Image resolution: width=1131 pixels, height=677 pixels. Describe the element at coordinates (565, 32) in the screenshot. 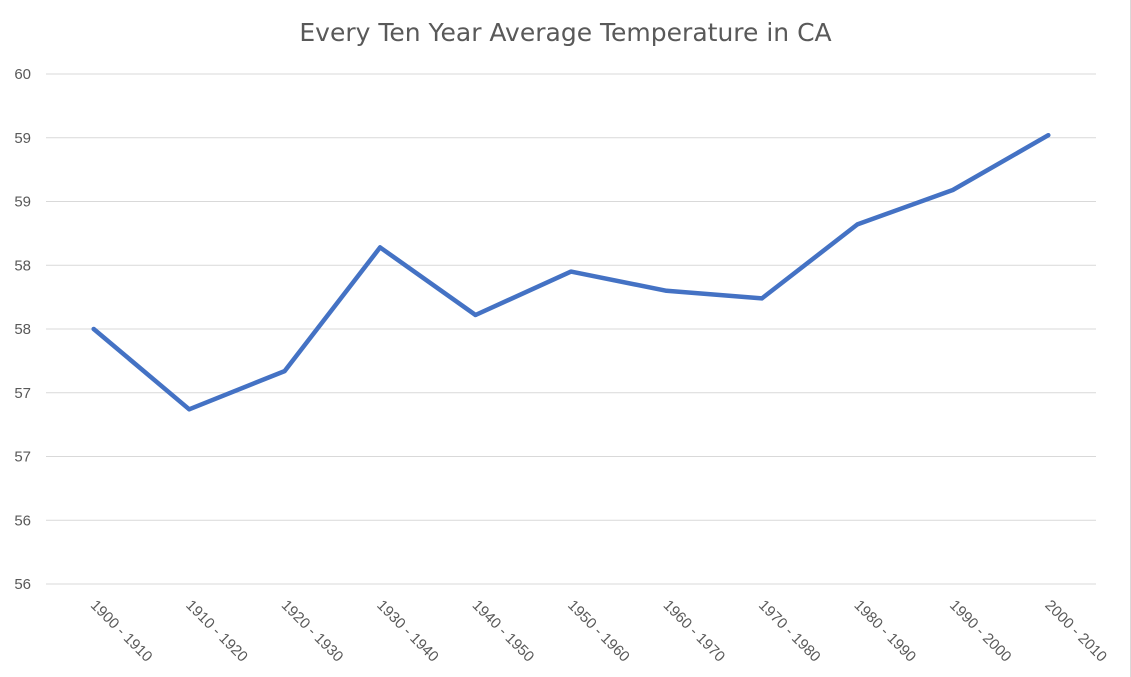

I see `chart-title: Every Ten Year Average Temperature in CA` at that location.